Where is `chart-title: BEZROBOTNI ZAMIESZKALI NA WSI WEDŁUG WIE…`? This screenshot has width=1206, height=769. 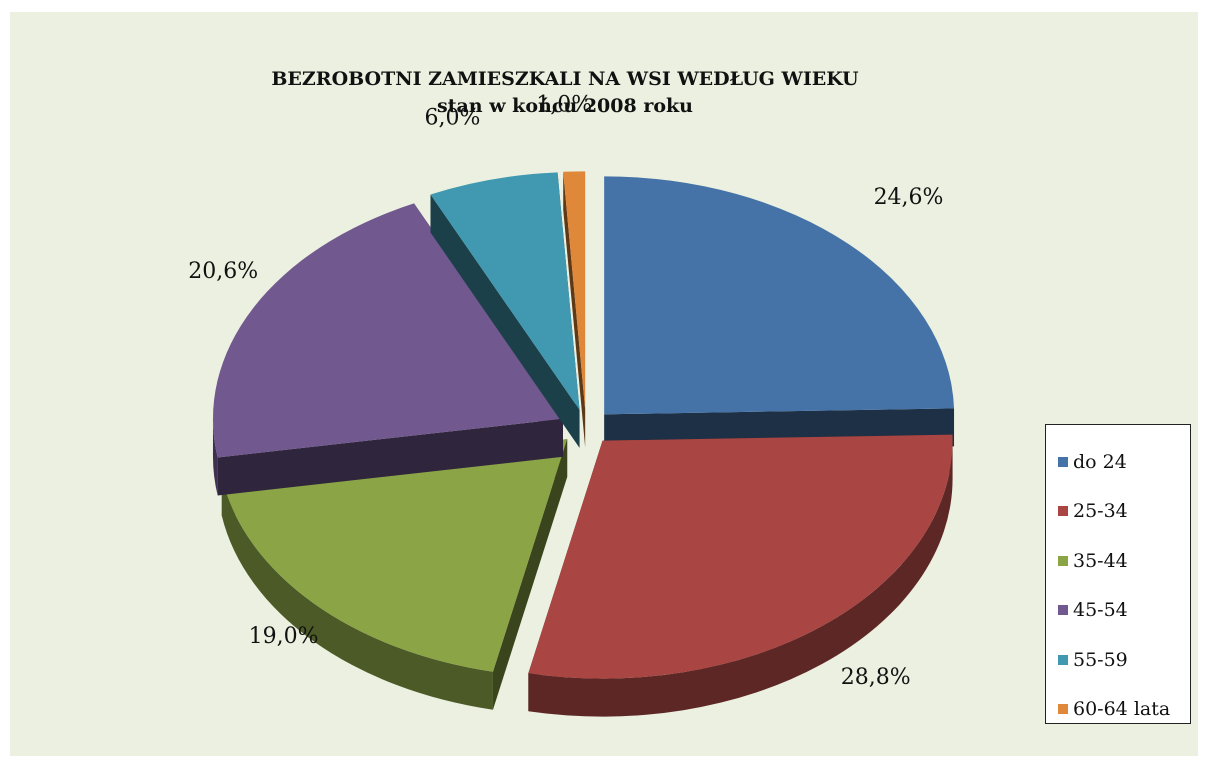 chart-title: BEZROBOTNI ZAMIESZKALI NA WSI WEDŁUG WIE… is located at coordinates (565, 79).